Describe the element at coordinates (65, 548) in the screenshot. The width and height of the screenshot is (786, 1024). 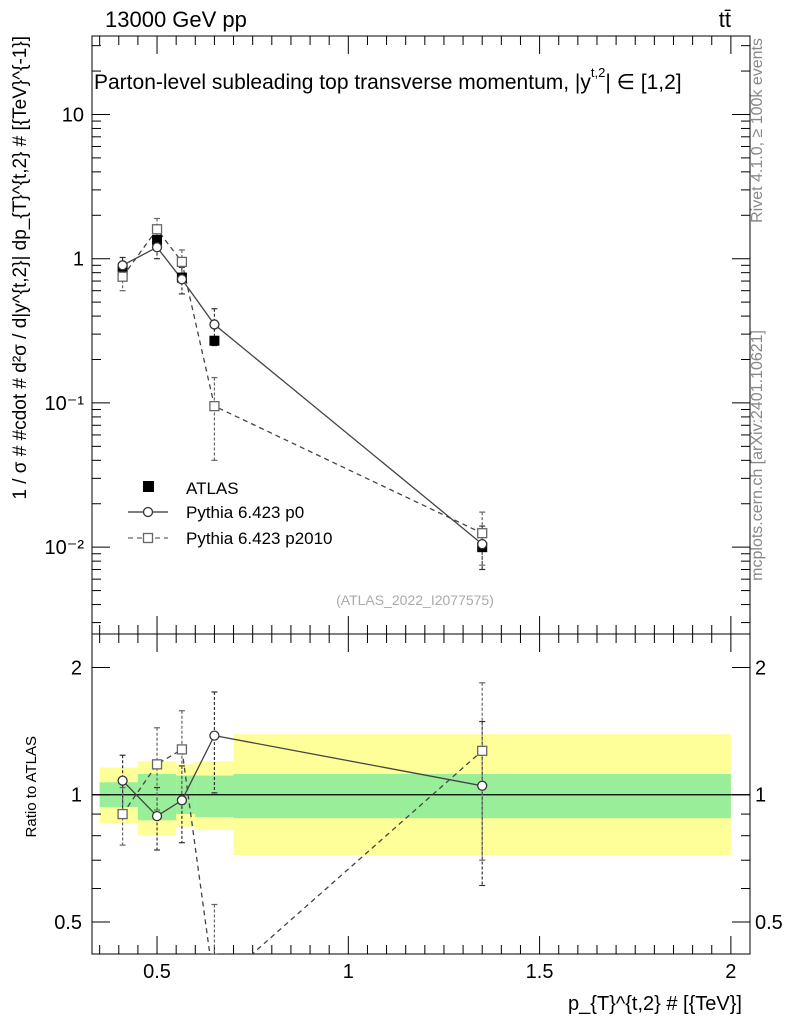
I see `main-y-tick-label: 10⁻²` at that location.